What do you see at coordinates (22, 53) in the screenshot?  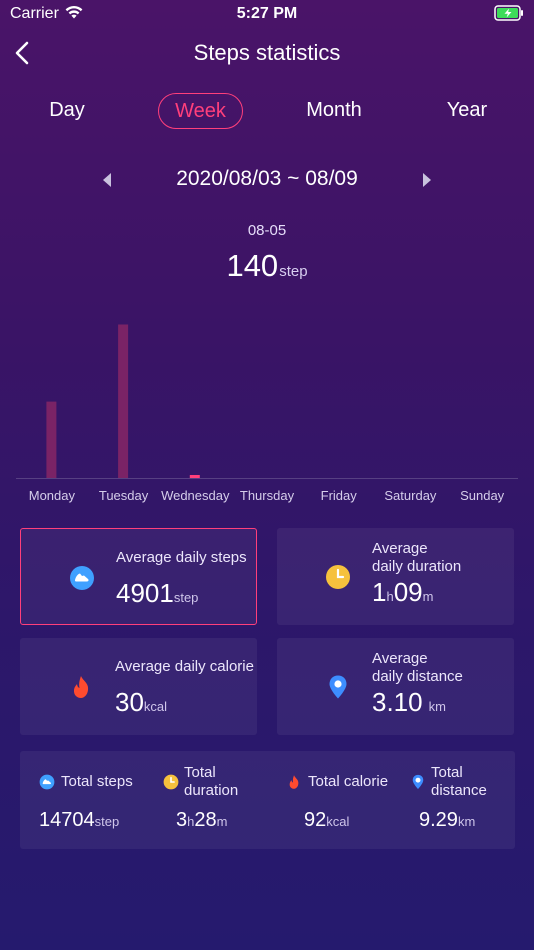 I see `back-arrow-icon` at bounding box center [22, 53].